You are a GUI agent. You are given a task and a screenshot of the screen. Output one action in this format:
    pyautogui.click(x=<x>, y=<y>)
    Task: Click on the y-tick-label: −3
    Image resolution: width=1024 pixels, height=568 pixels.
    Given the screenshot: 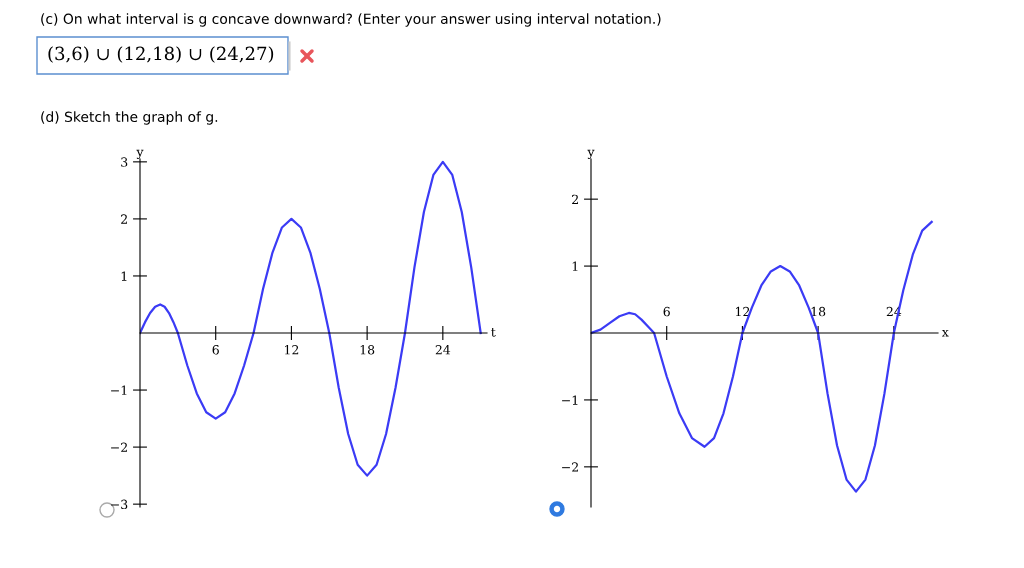 What is the action you would take?
    pyautogui.click(x=119, y=504)
    